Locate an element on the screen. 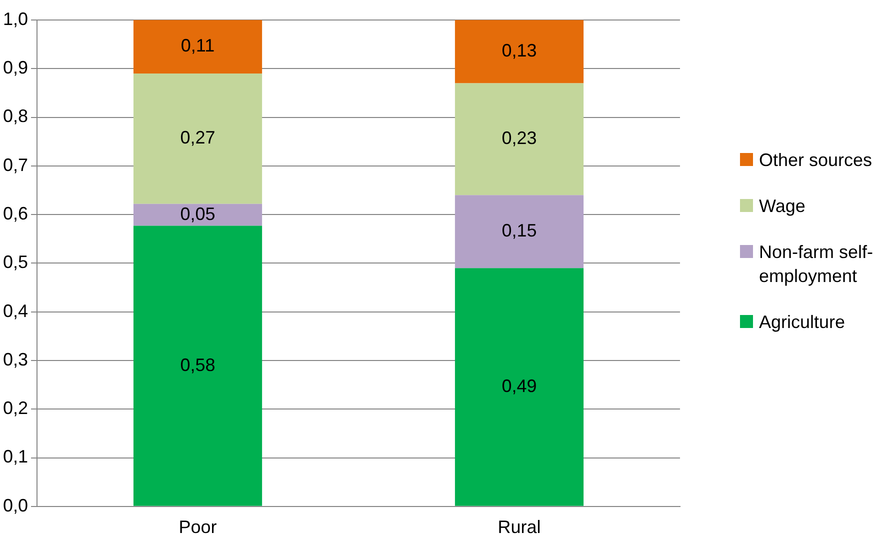 The height and width of the screenshot is (542, 894). data-label: 0,15 is located at coordinates (519, 230).